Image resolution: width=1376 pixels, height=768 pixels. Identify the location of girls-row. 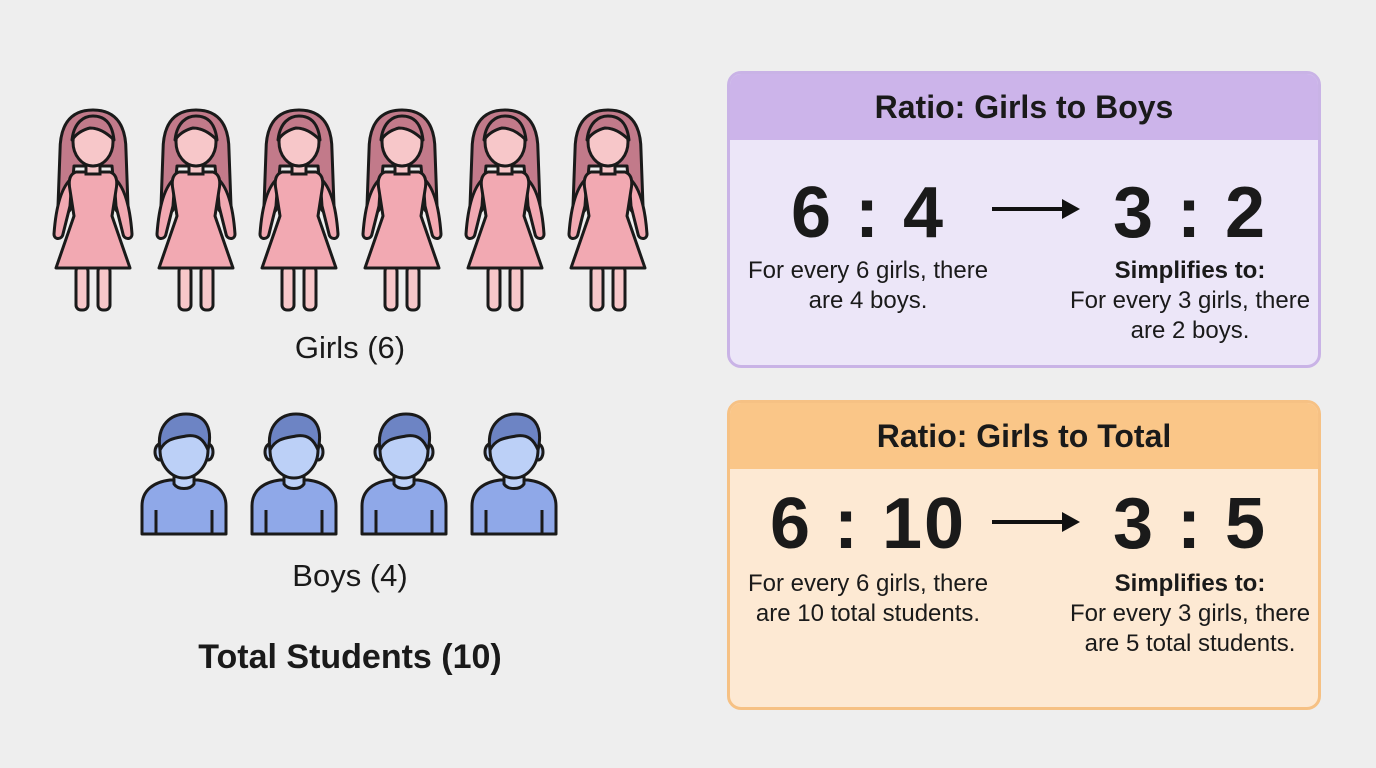
(353, 211).